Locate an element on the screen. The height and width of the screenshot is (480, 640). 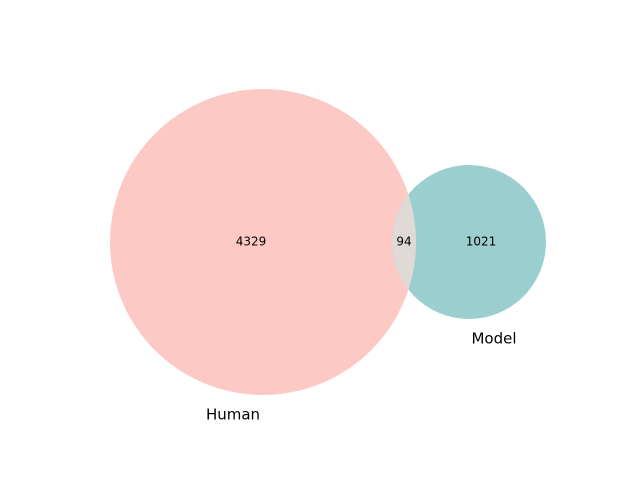
human-only-count: 4329 is located at coordinates (251, 242).